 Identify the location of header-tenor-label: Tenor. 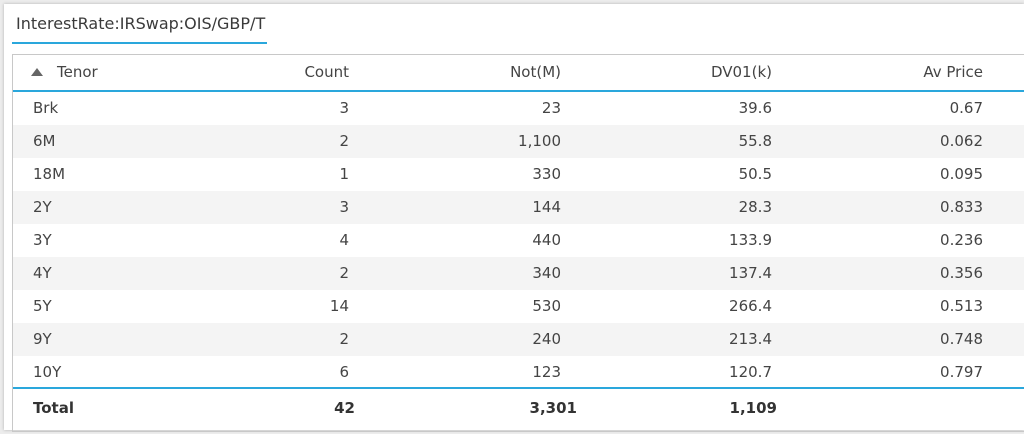
(77, 72).